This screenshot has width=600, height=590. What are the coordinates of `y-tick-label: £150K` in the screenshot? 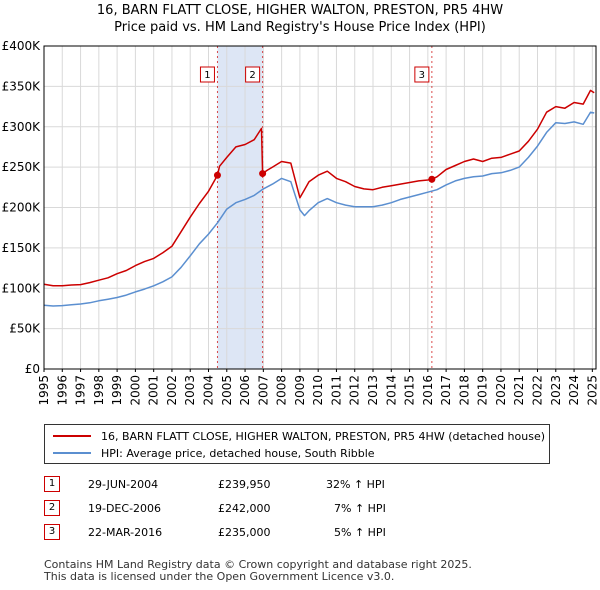 It's located at (22, 248).